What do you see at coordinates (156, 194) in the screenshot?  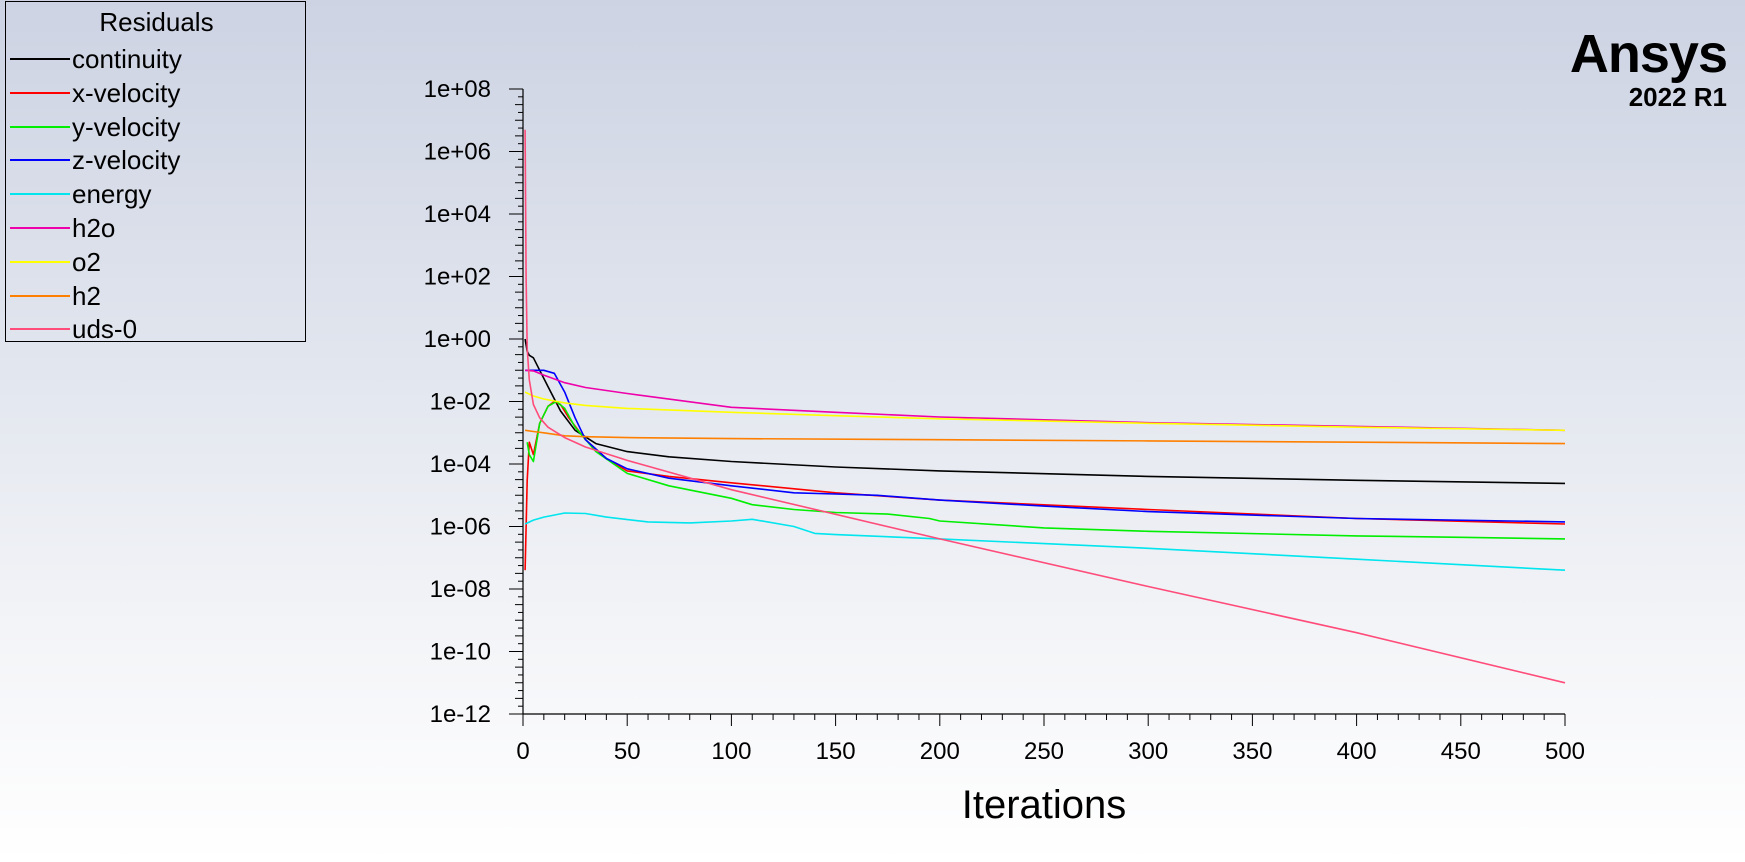 I see `legend-item-energy: energy` at bounding box center [156, 194].